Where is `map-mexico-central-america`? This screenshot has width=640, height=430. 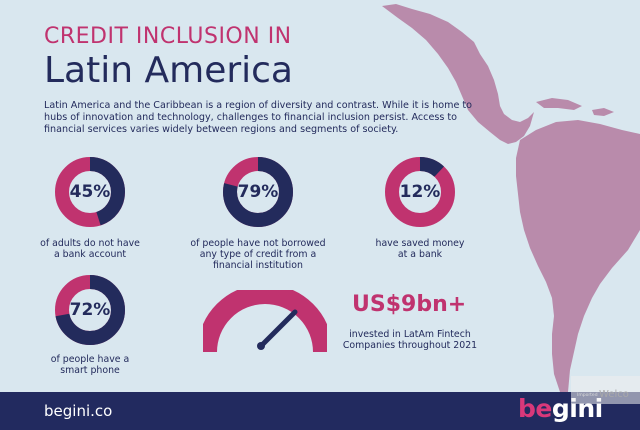 map-mexico-central-america is located at coordinates (458, 74).